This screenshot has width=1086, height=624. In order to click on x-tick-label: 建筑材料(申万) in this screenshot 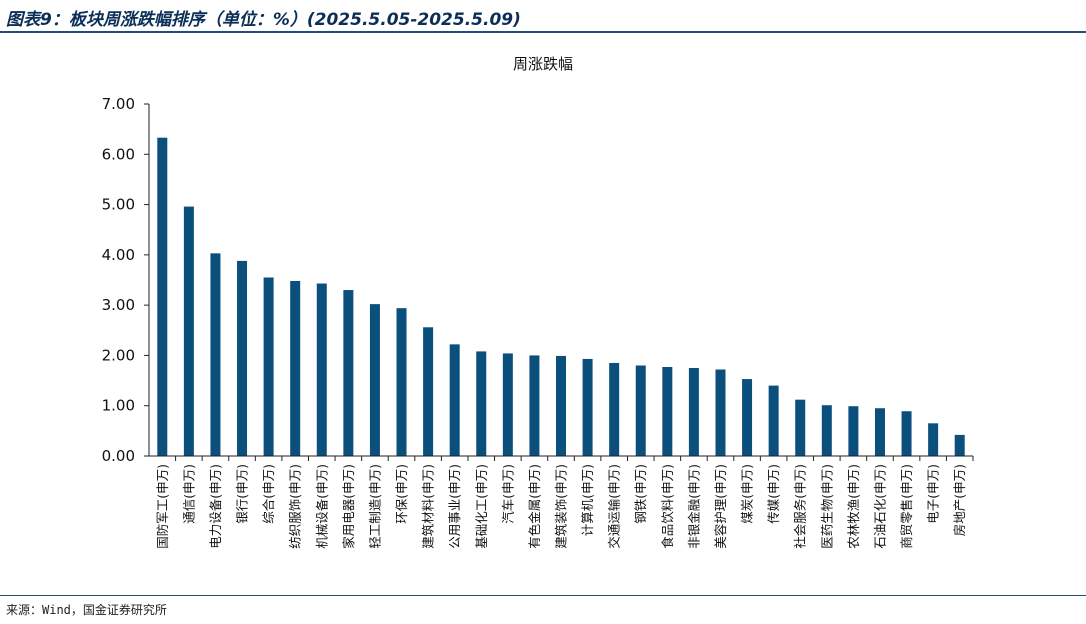, I will do `click(428, 506)`.